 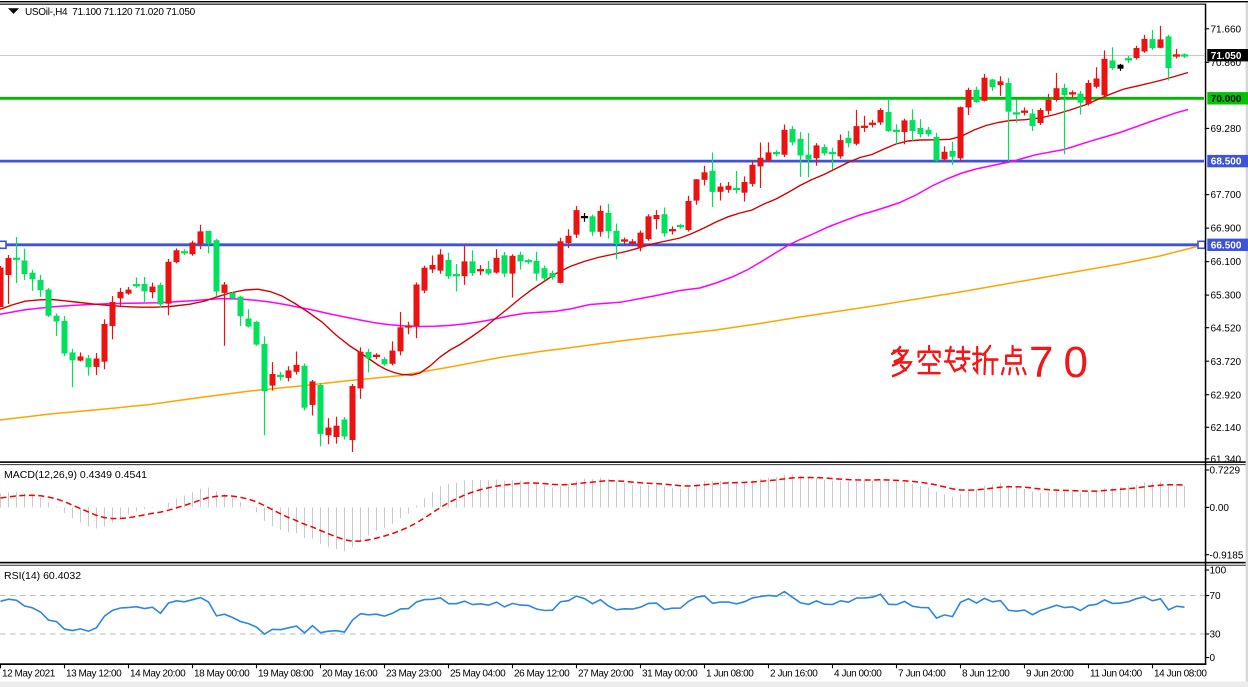 I want to click on svg-text: 65.300, so click(x=1226, y=296).